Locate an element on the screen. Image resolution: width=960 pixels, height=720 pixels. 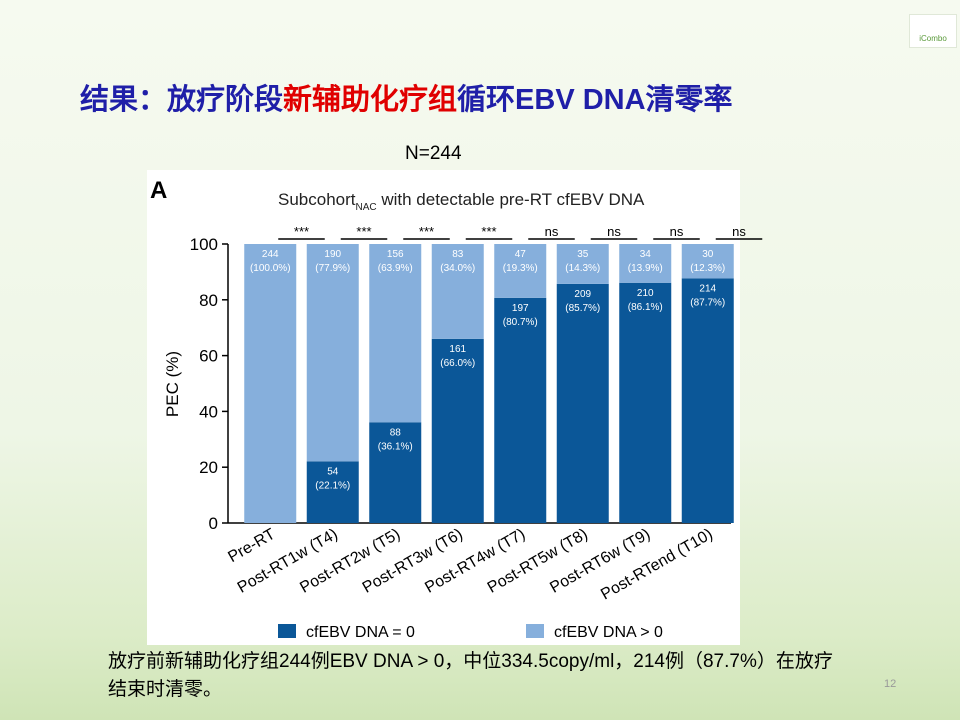
value-label: (100.0%) is located at coordinates (270, 268).